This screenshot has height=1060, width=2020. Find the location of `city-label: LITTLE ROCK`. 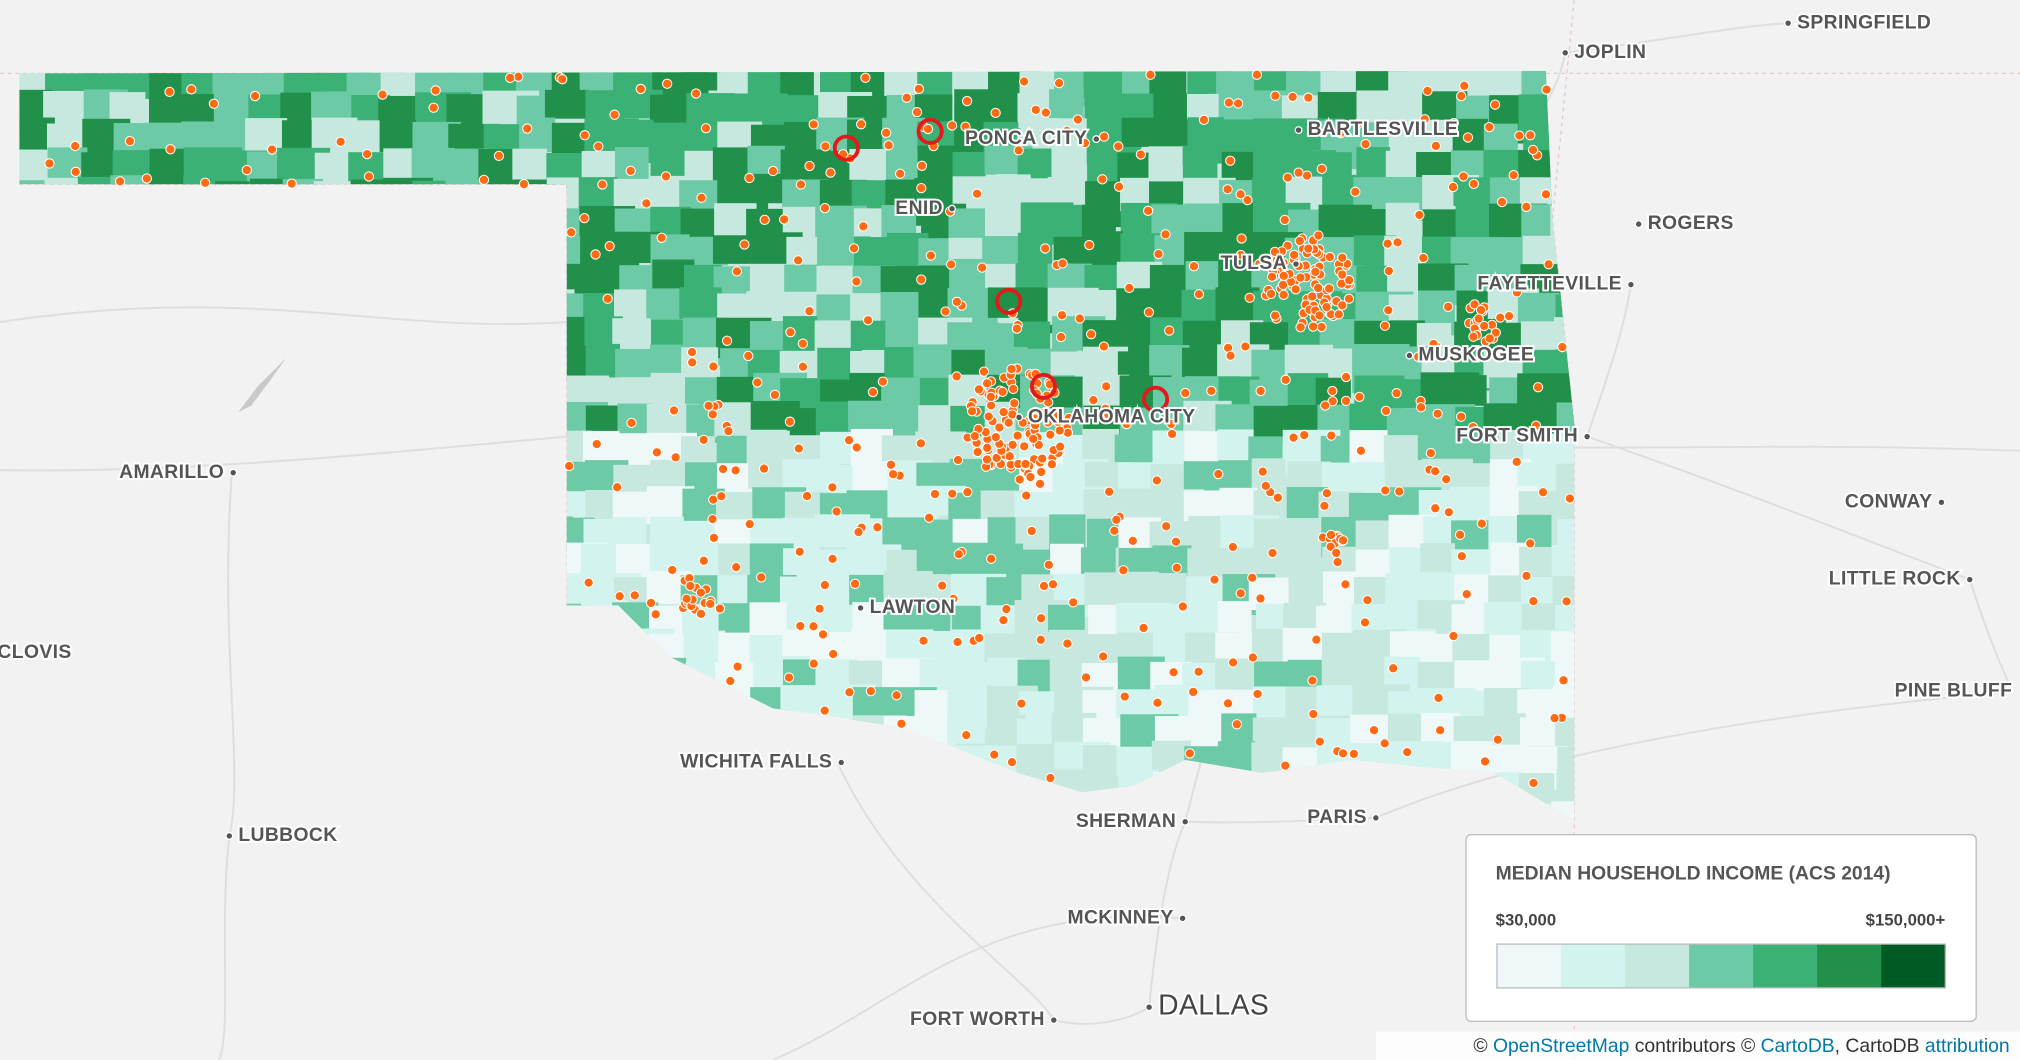

city-label: LITTLE ROCK is located at coordinates (1895, 579).